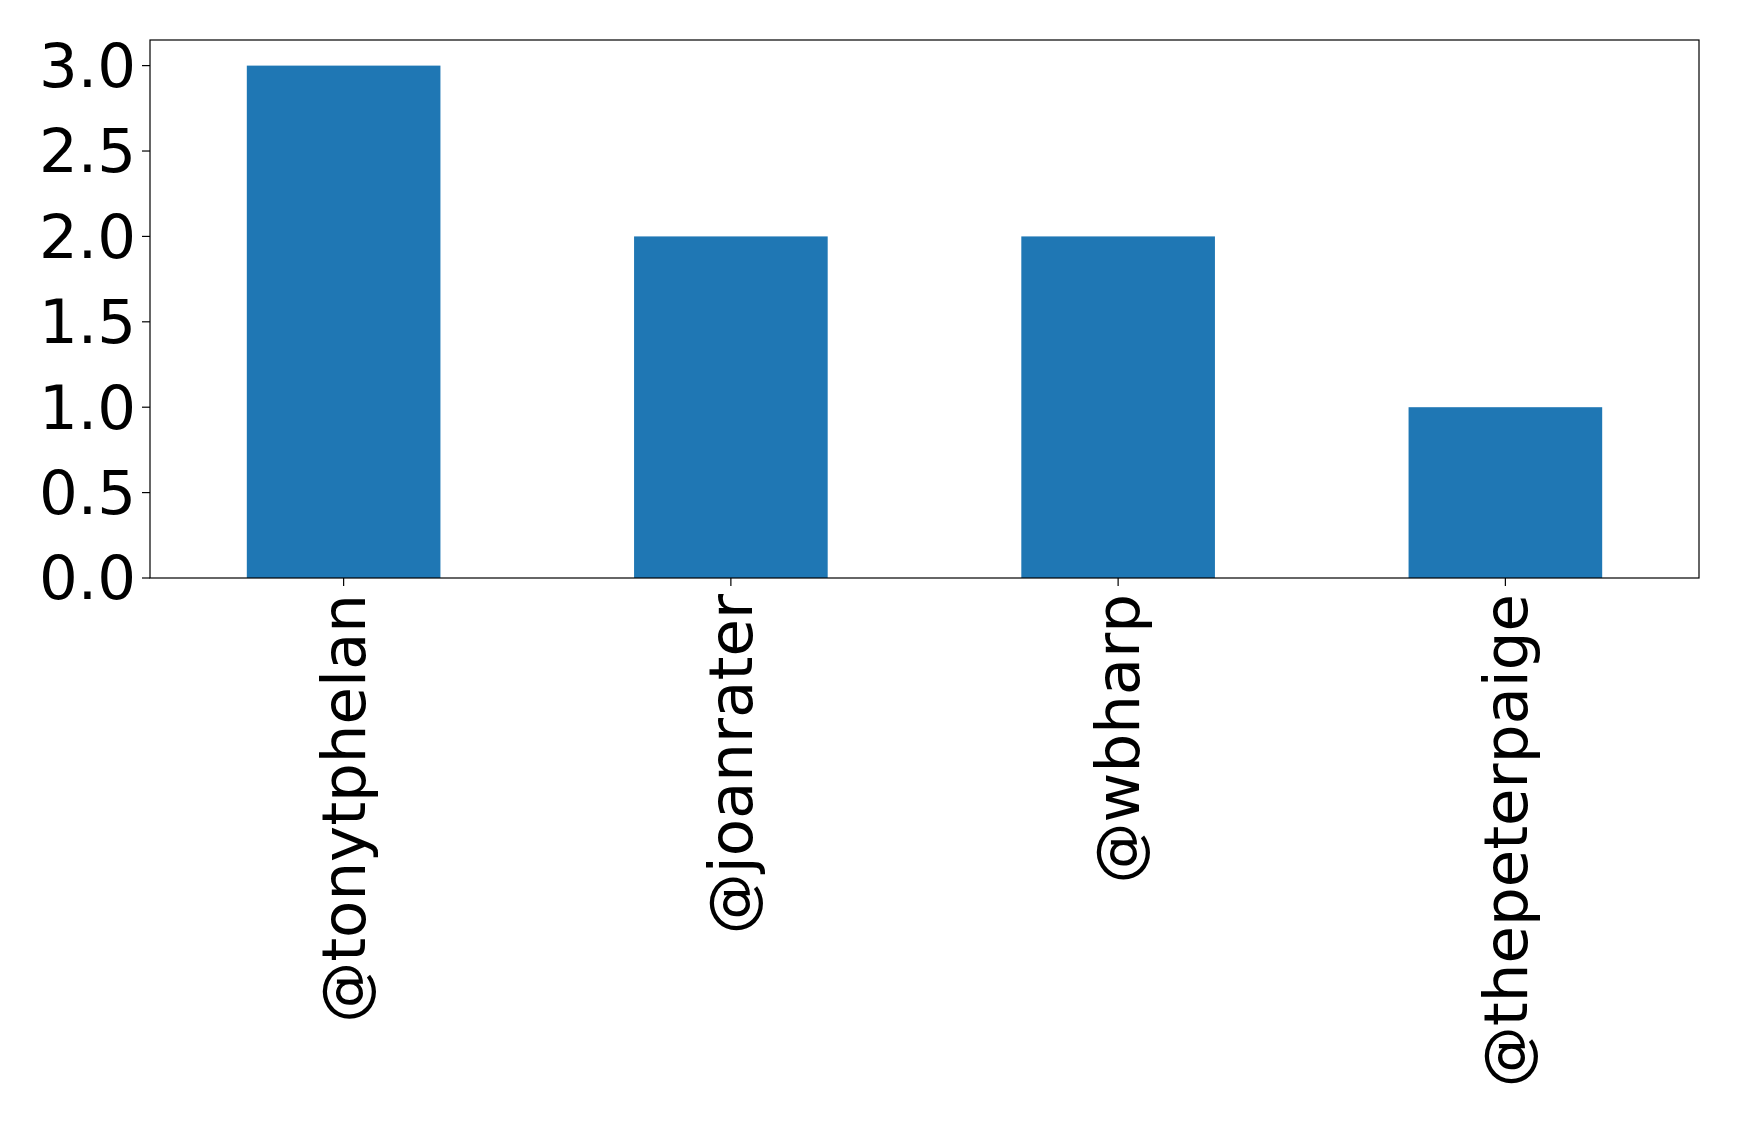 The height and width of the screenshot is (1133, 1739). What do you see at coordinates (731, 764) in the screenshot?
I see `x-tick-label: @joanrater` at bounding box center [731, 764].